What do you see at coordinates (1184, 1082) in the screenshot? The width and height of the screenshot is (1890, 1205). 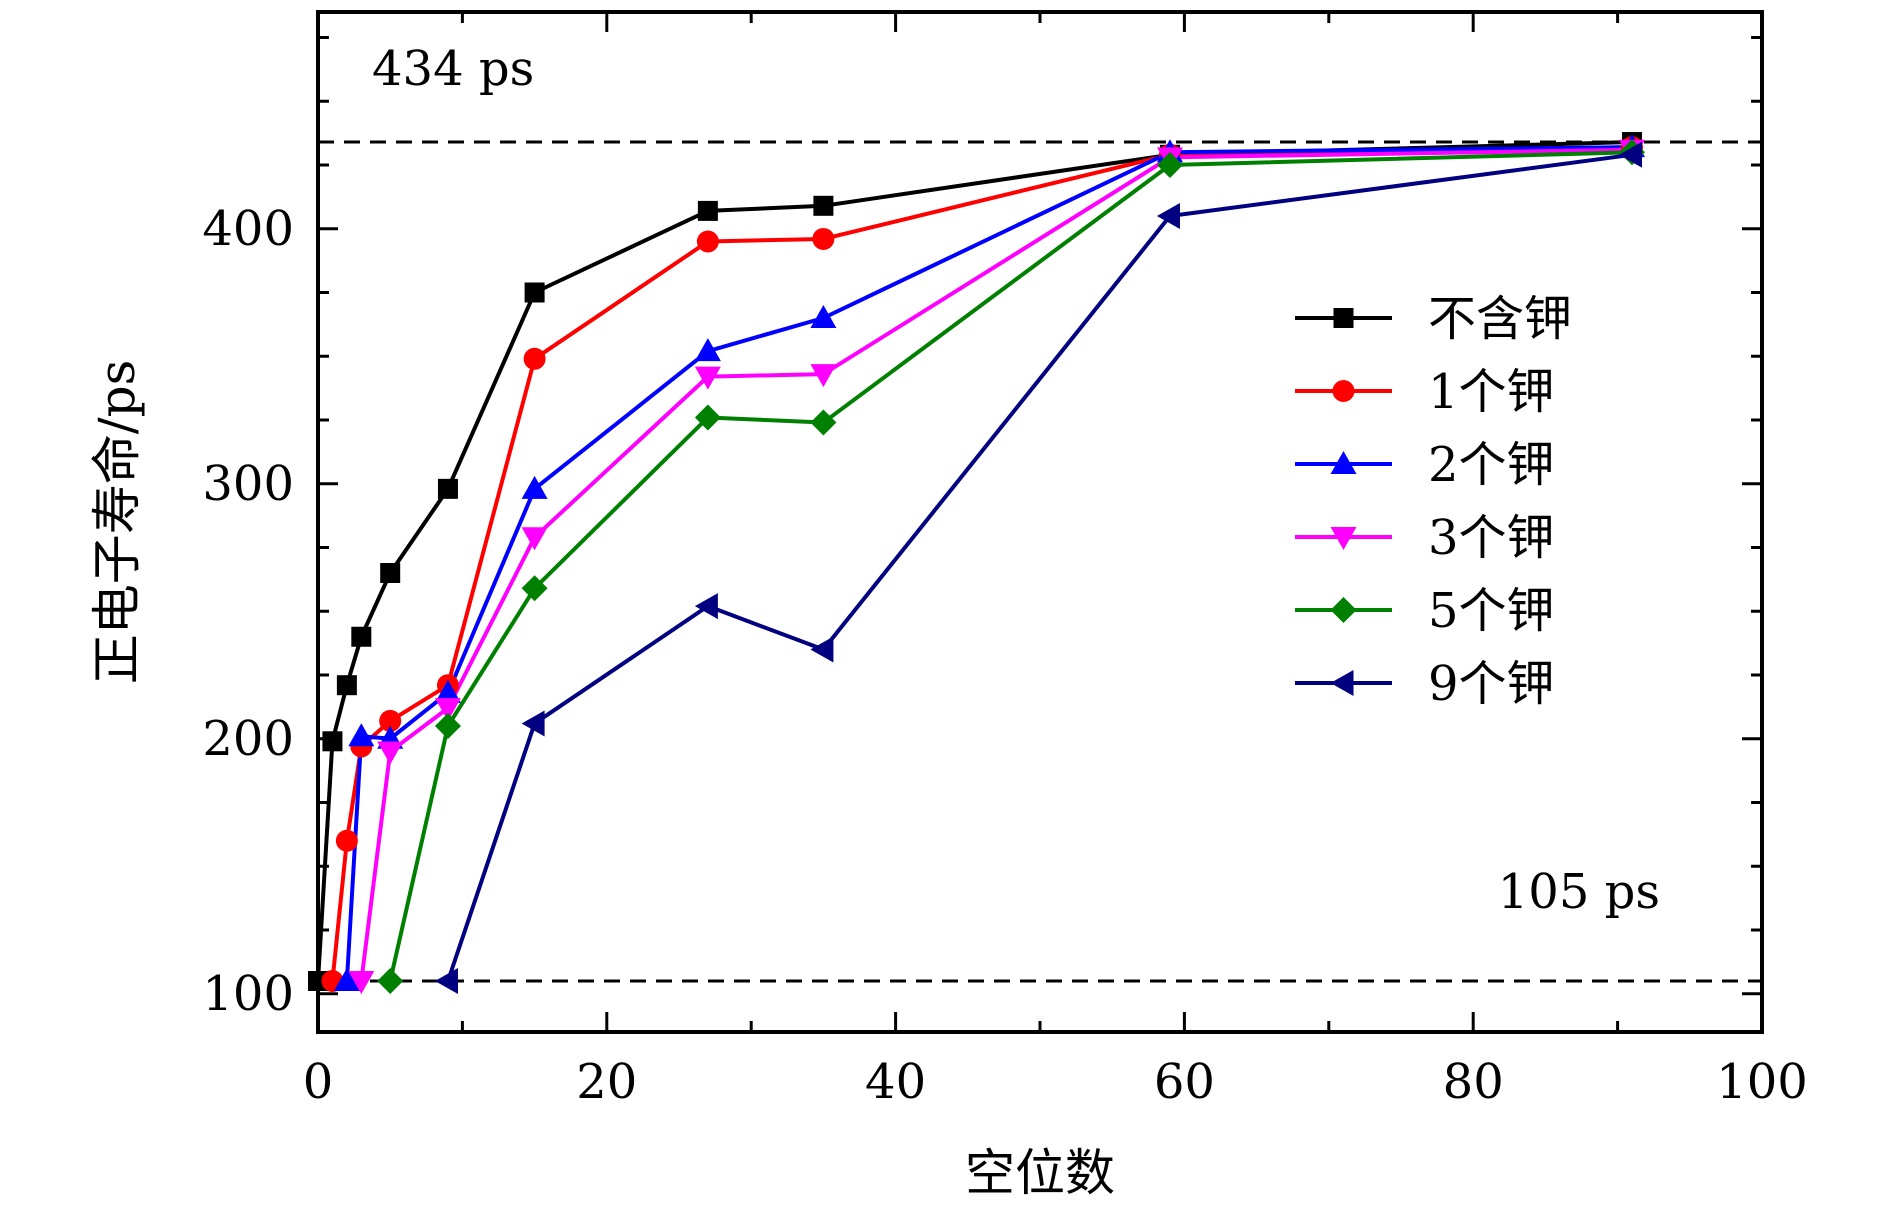 I see `x-tick-label: 60` at bounding box center [1184, 1082].